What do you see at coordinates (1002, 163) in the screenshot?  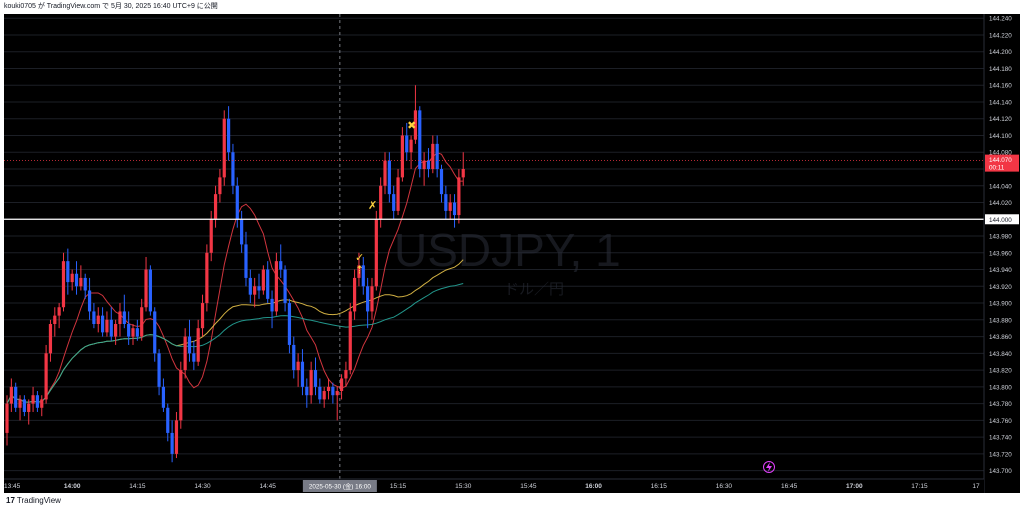 I see `current-price-badge` at bounding box center [1002, 163].